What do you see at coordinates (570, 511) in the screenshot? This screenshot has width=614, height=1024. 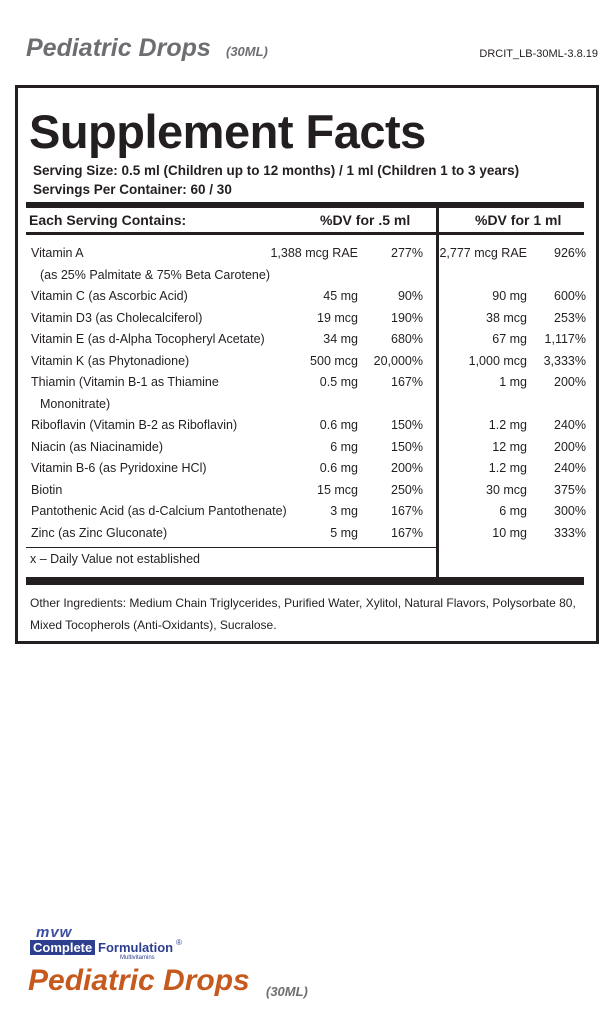 I see `daily-value: 300%` at bounding box center [570, 511].